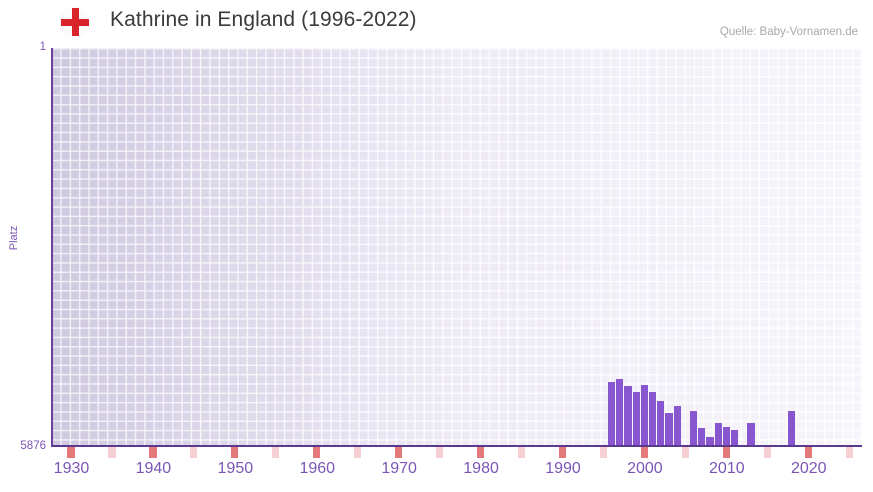  I want to click on bar-1997, so click(620, 412).